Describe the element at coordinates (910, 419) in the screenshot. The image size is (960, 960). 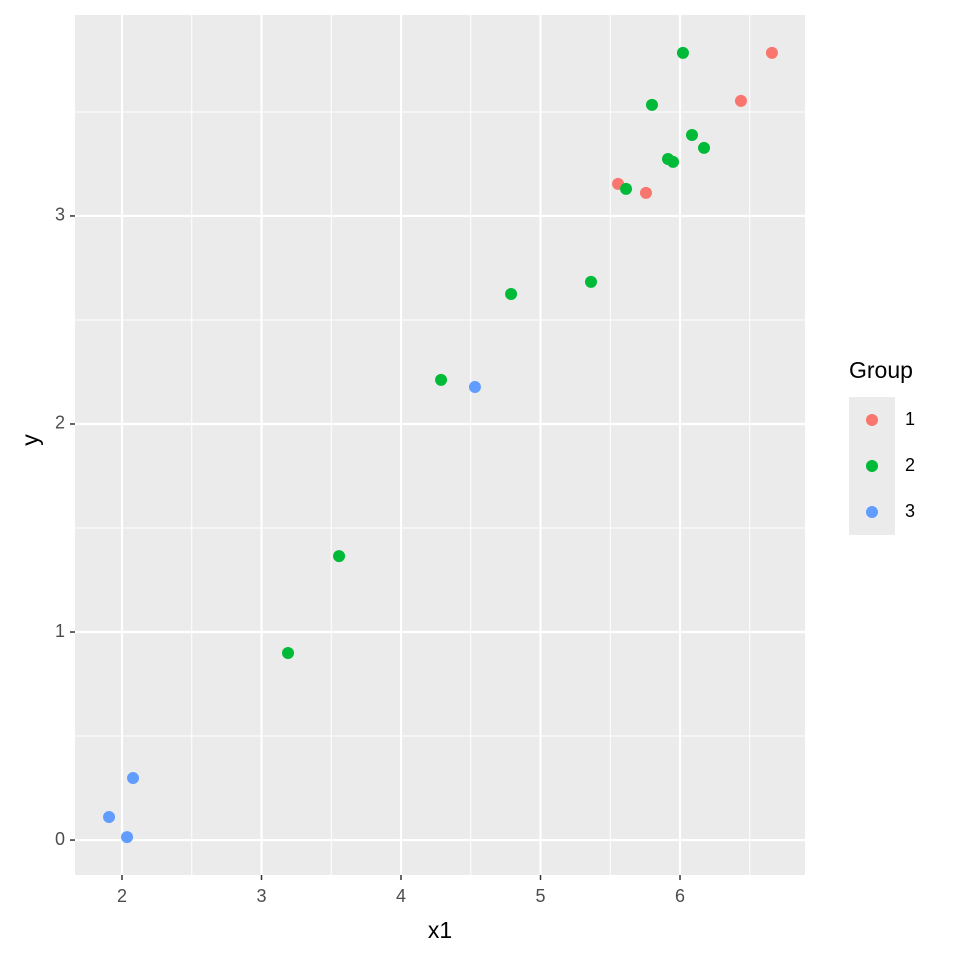
I see `legend-label: 1` at that location.